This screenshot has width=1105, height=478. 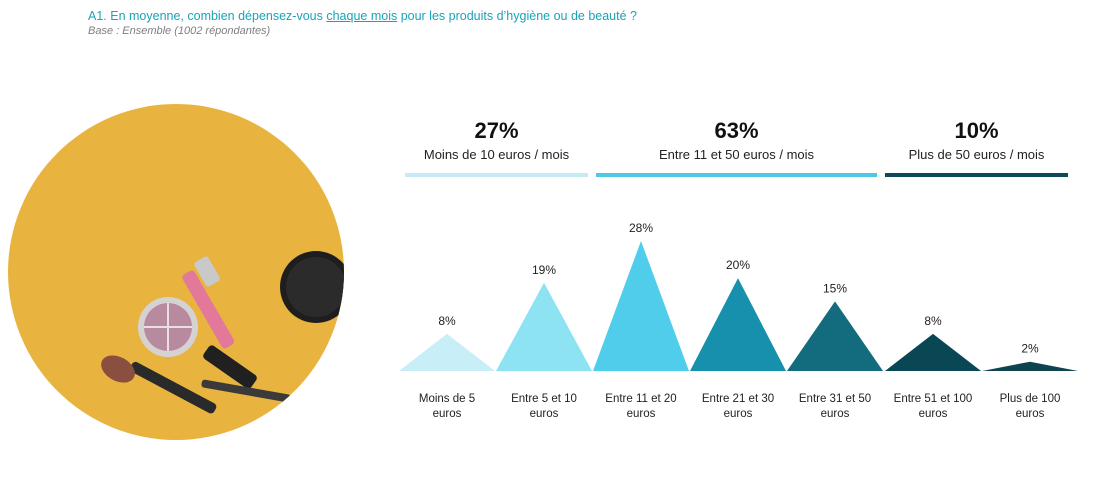 I want to click on category-label-2: Entre 5 et 10 euros, so click(x=544, y=406).